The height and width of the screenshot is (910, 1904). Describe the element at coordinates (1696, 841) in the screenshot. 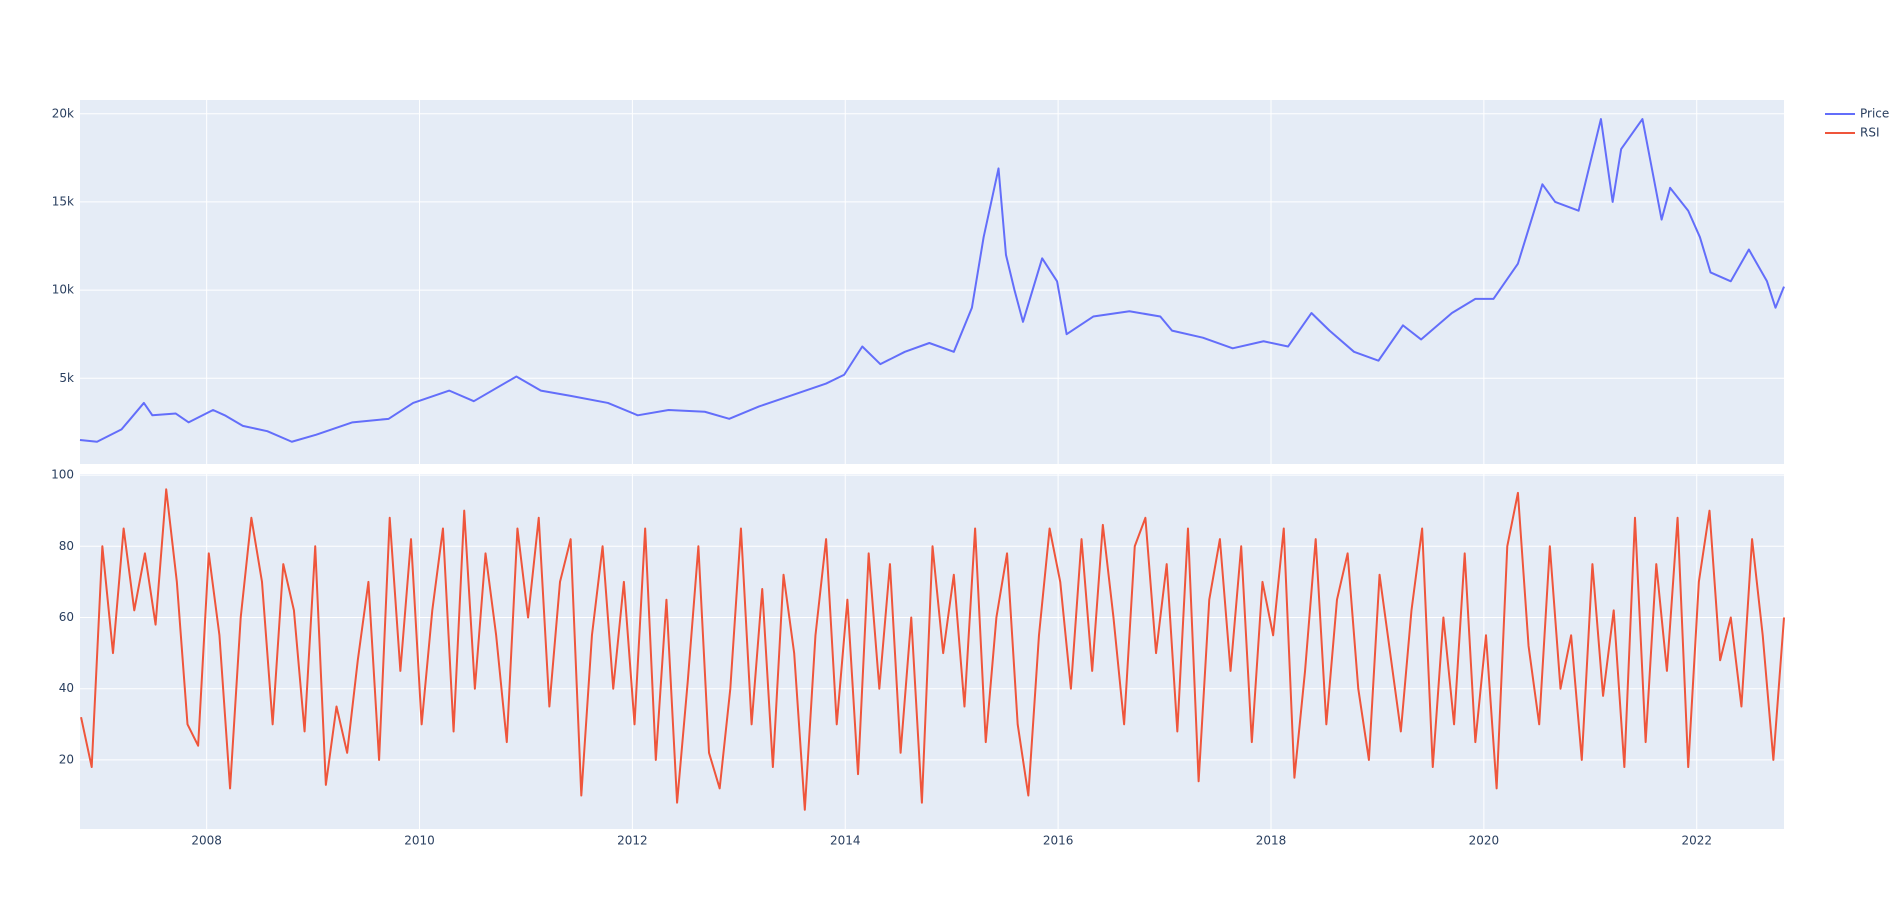

I see `x-tick-label: 2022` at that location.